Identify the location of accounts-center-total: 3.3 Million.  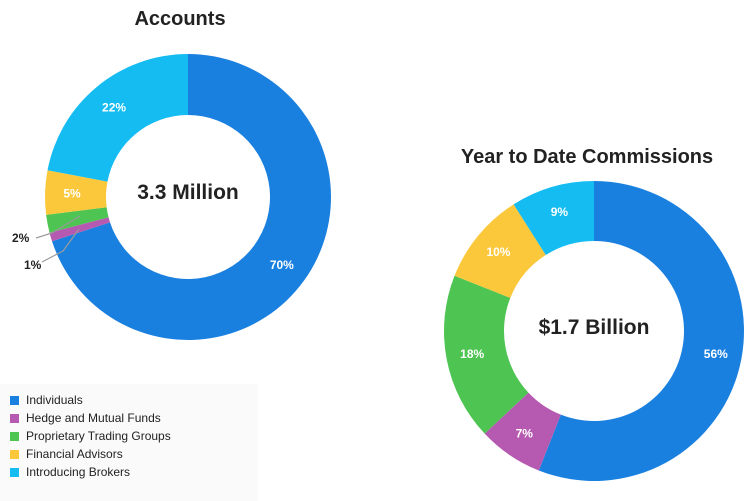
(188, 192).